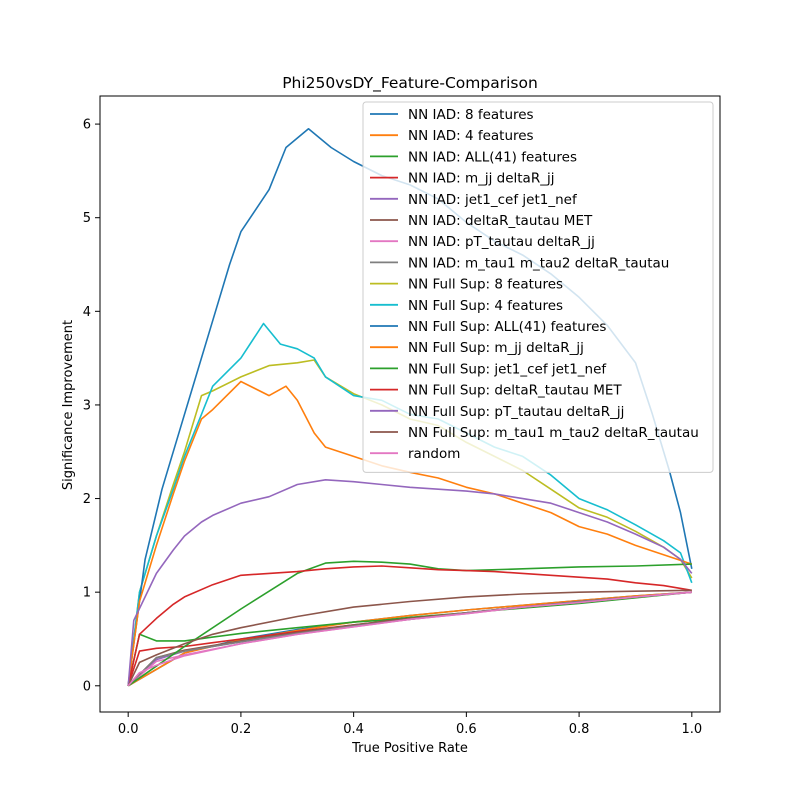  What do you see at coordinates (409, 748) in the screenshot?
I see `x-axis-label: True Positive Rate` at bounding box center [409, 748].